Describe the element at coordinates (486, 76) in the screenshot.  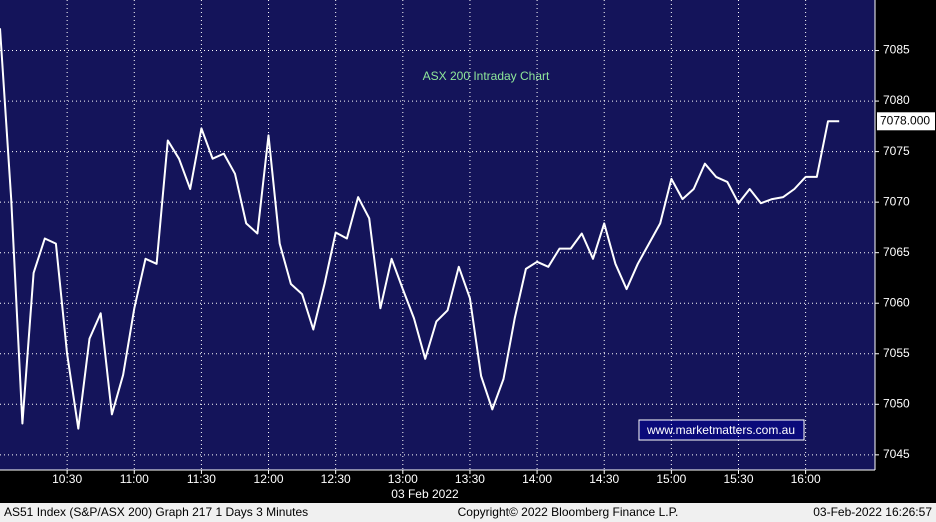
I see `chart-title: ASX 200 Intraday Chart` at that location.